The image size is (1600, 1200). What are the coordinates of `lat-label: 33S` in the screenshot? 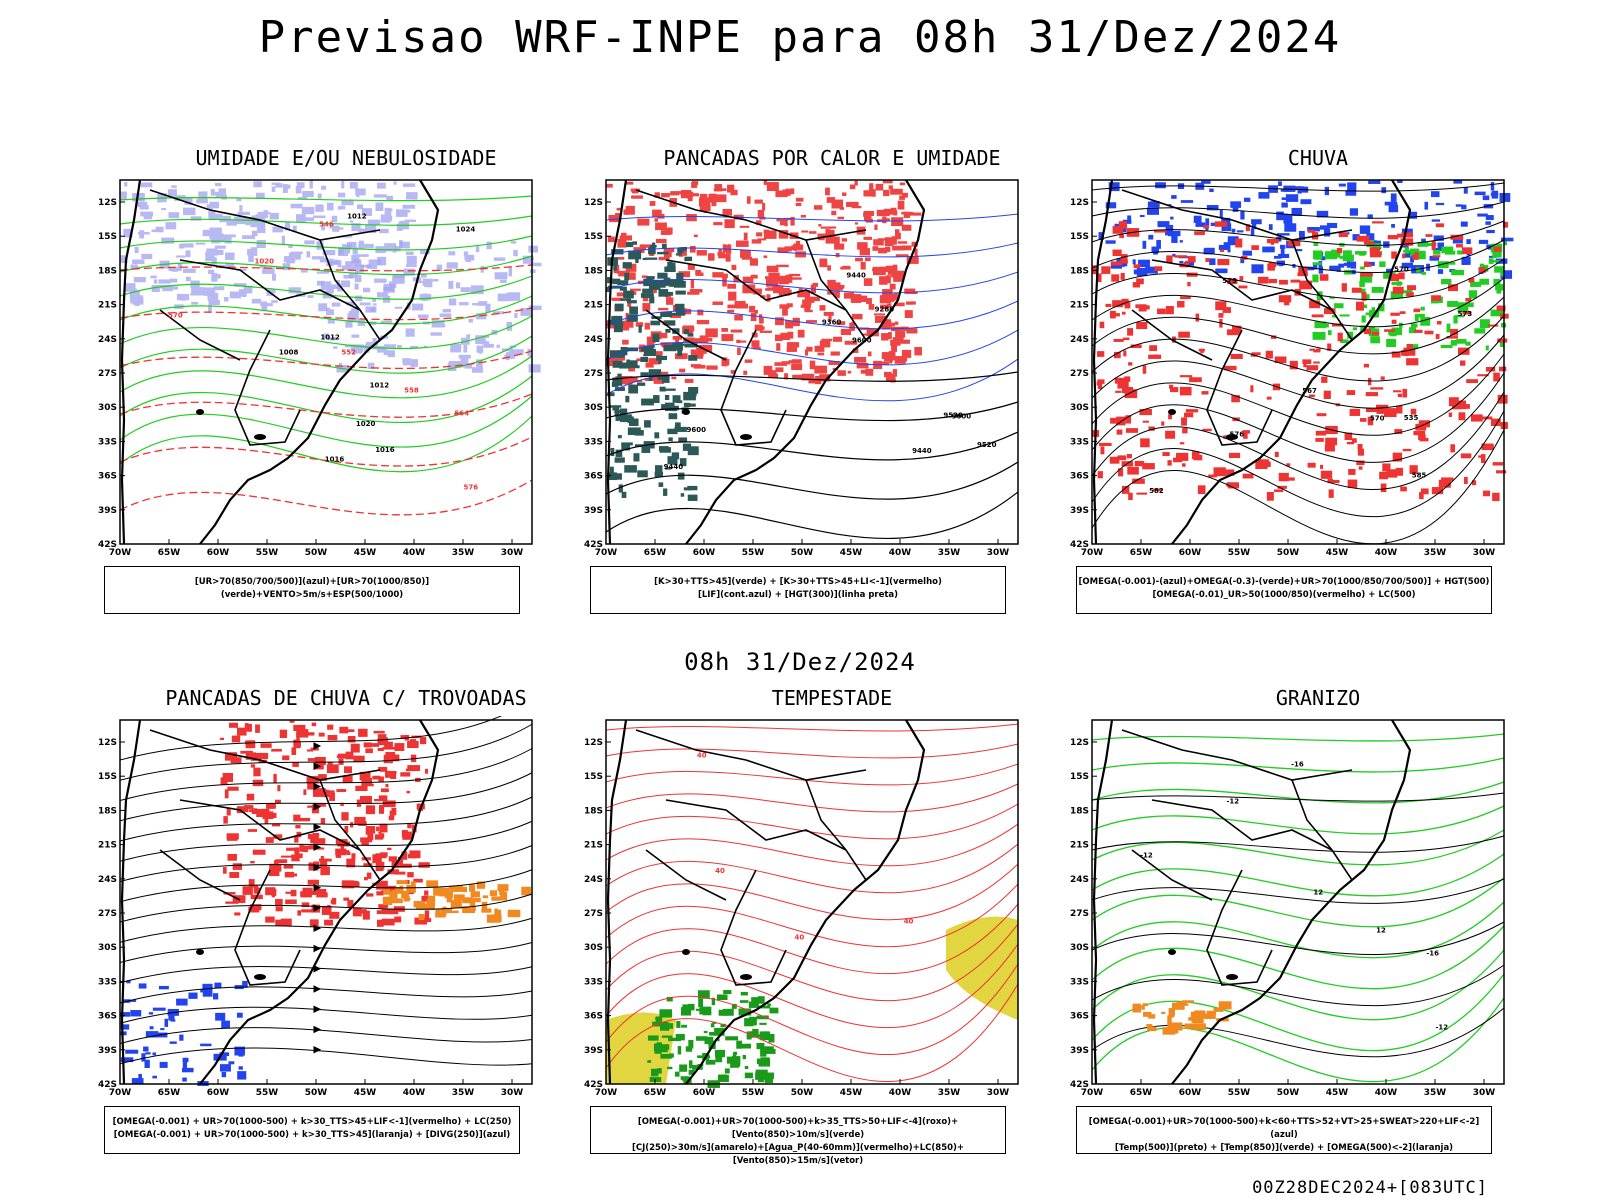 It's located at (1079, 982).